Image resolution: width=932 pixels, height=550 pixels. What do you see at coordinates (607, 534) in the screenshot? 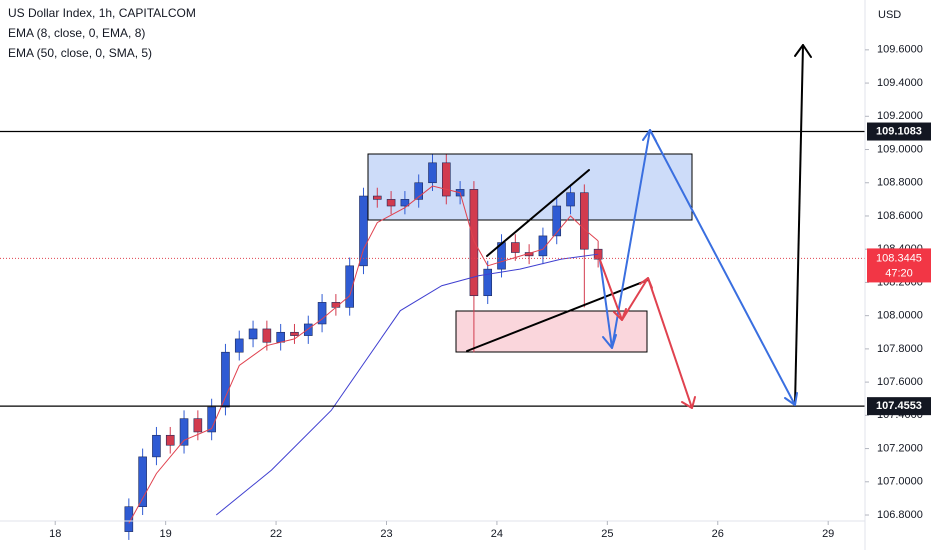
I see `x-tick-label: 25` at bounding box center [607, 534].